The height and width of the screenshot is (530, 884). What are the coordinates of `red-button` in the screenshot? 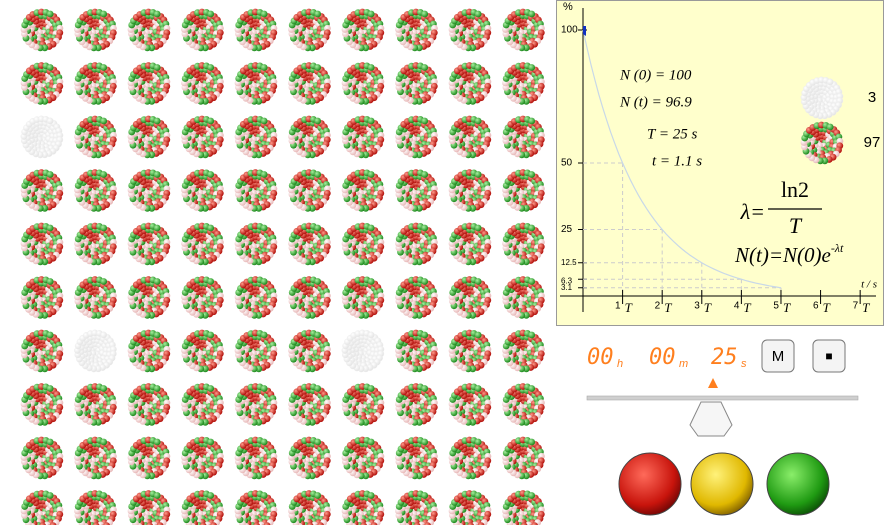 It's located at (650, 484).